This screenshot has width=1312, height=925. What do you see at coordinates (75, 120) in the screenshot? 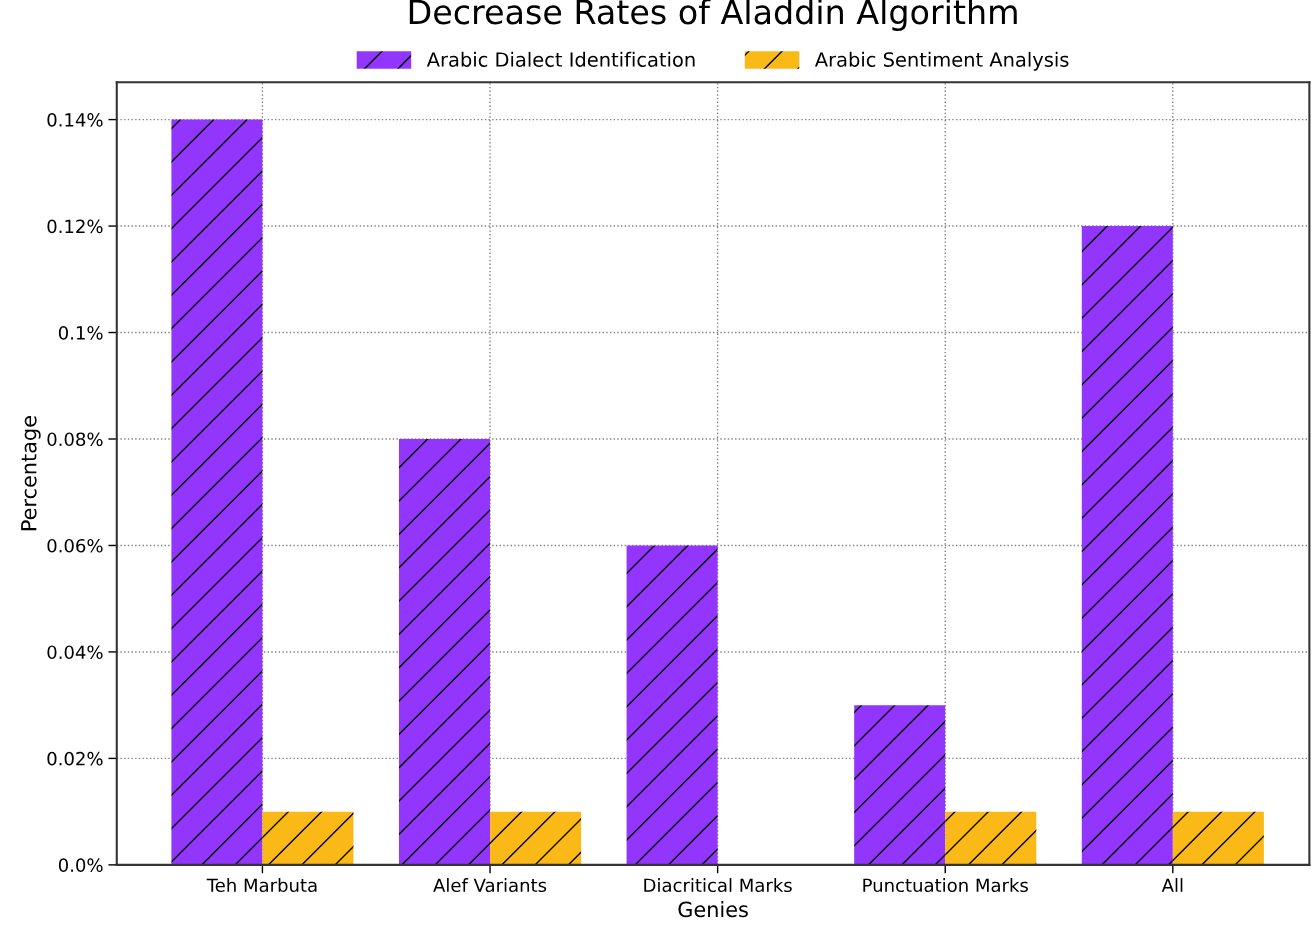
I see `y-tick-label: 0.14%` at bounding box center [75, 120].